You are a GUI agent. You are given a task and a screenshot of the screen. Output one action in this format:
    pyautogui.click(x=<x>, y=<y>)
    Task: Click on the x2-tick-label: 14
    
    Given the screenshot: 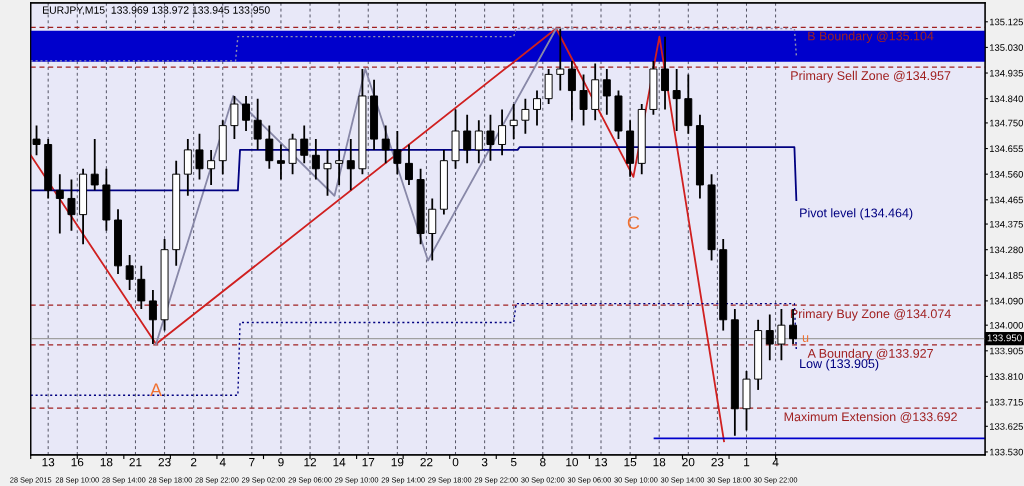 What is the action you would take?
    pyautogui.click(x=339, y=462)
    